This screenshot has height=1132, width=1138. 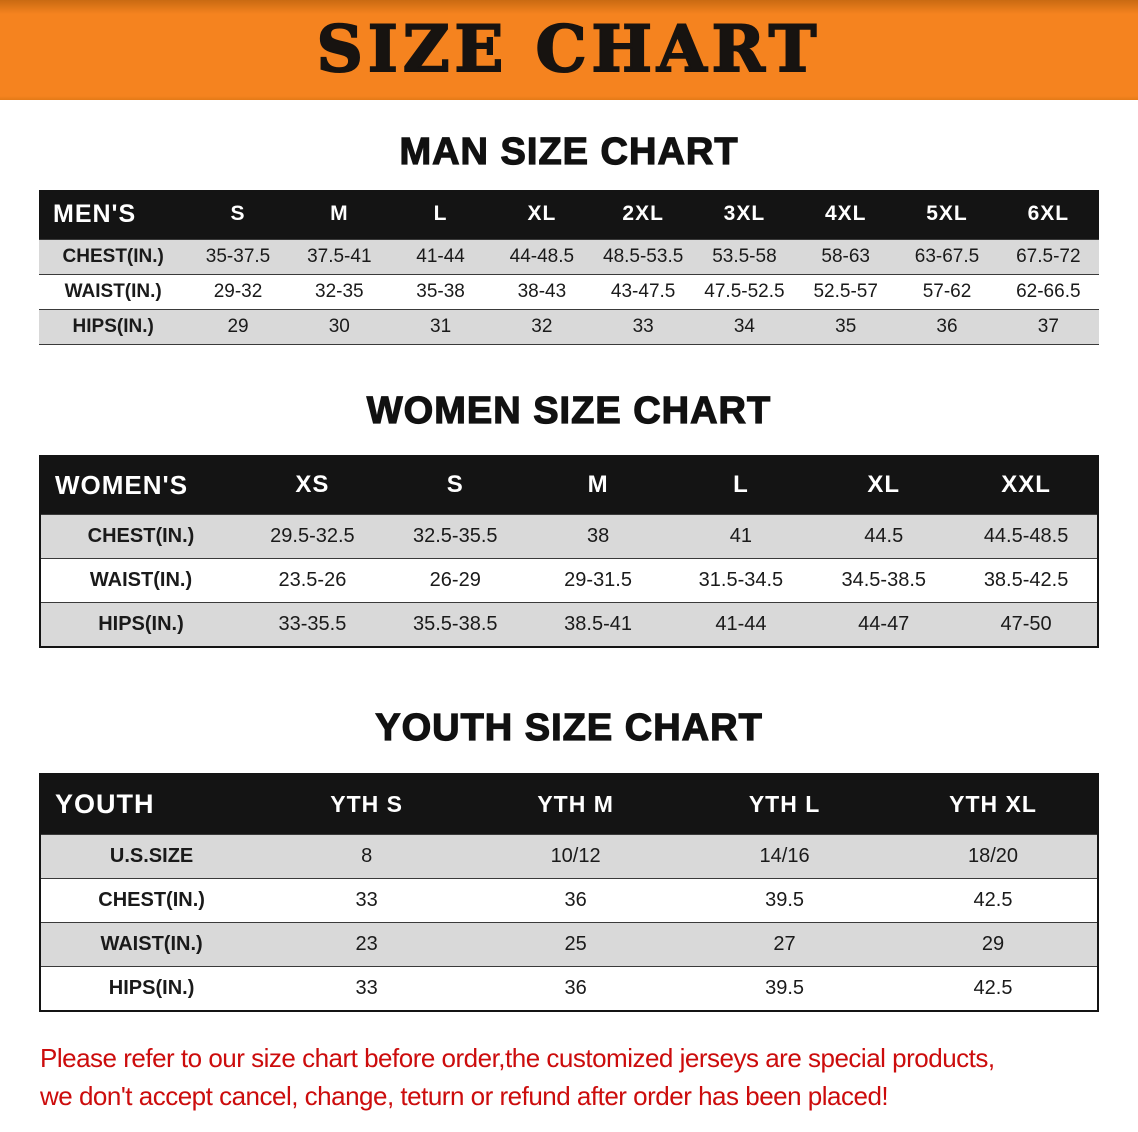 What do you see at coordinates (744, 326) in the screenshot?
I see `size-value-cell: 34` at bounding box center [744, 326].